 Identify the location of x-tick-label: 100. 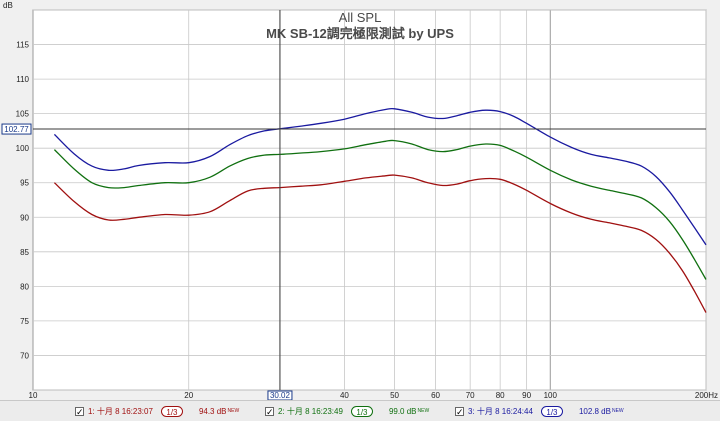
(551, 395).